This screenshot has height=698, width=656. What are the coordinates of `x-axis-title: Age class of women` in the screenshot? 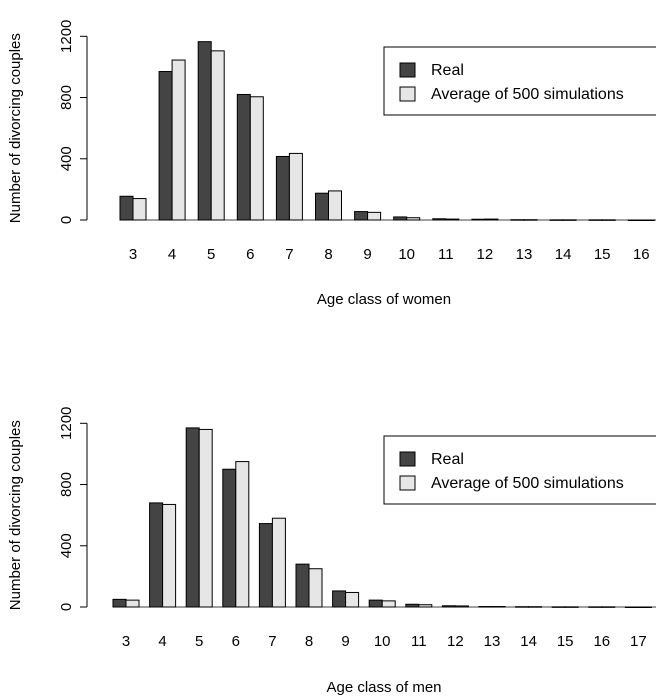 It's located at (384, 299).